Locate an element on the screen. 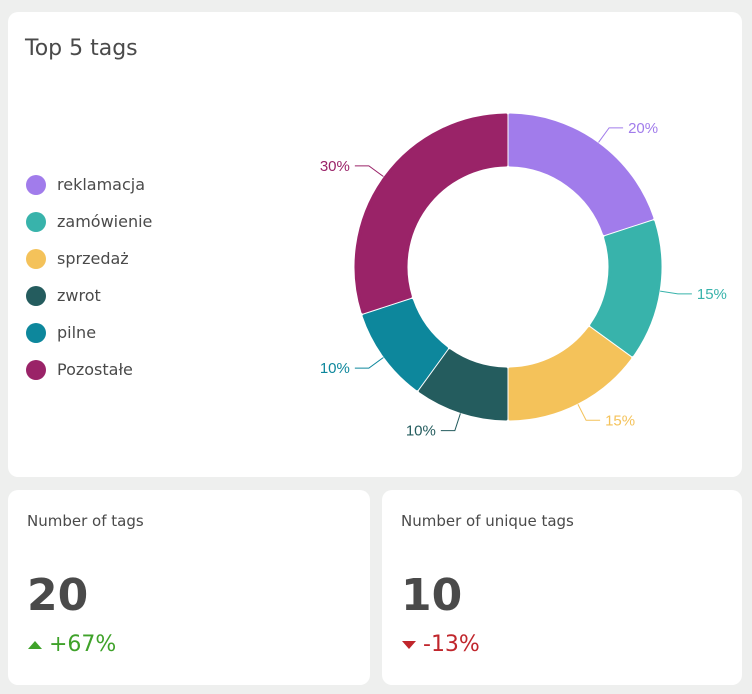  legend-item-zamowienie: zamówienie is located at coordinates (89, 221).